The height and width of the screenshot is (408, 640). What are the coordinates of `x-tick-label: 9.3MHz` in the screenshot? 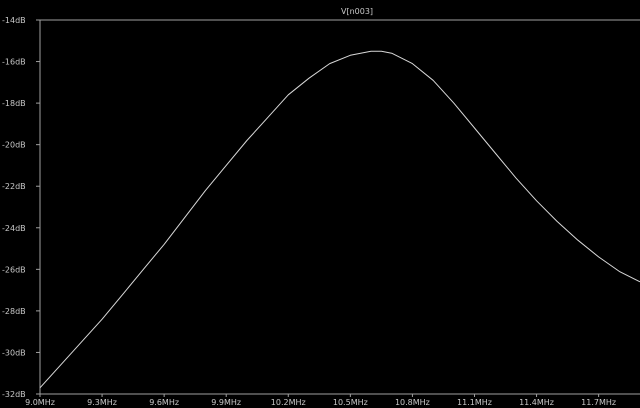 It's located at (102, 402).